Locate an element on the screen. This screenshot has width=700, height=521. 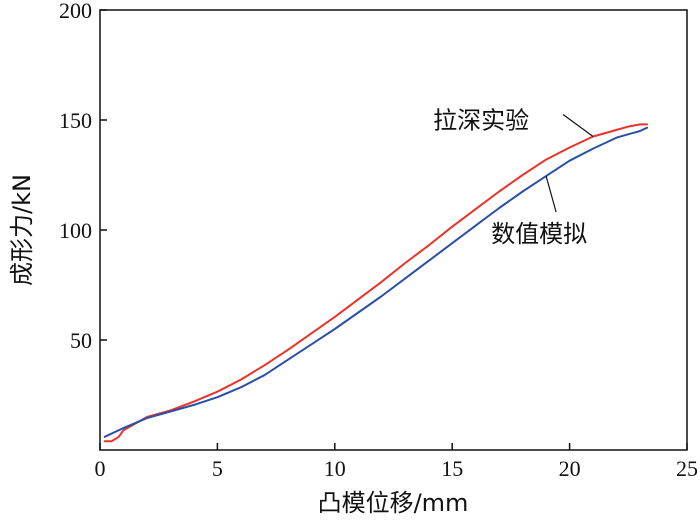
y-axis-title: 成形力/kN is located at coordinates (22, 230).